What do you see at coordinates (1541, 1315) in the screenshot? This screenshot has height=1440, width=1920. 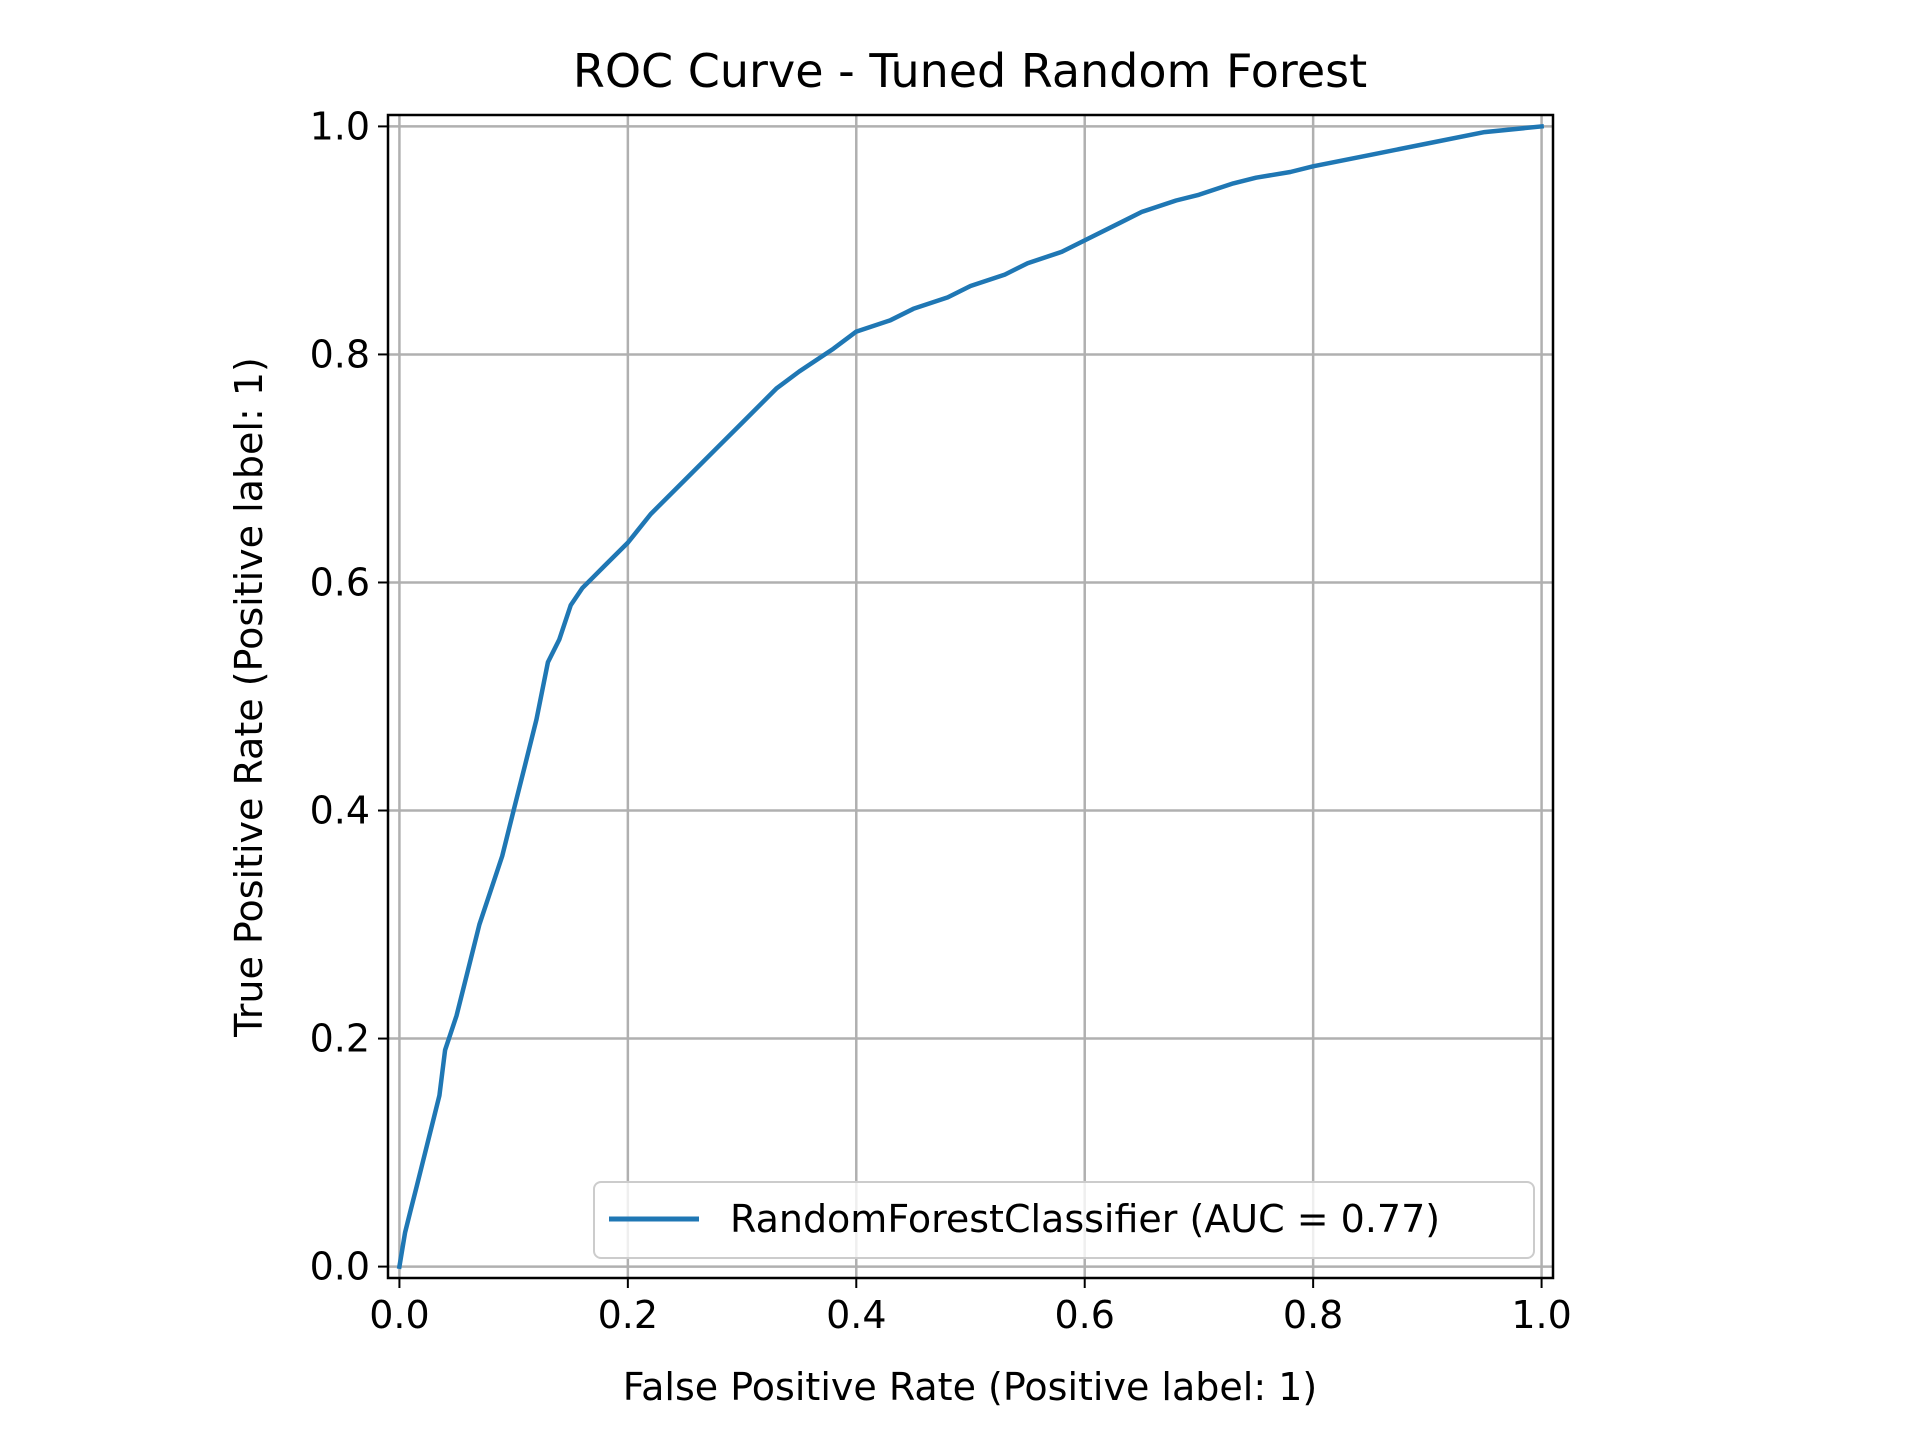 I see `x-tick-label: 1.0` at bounding box center [1541, 1315].